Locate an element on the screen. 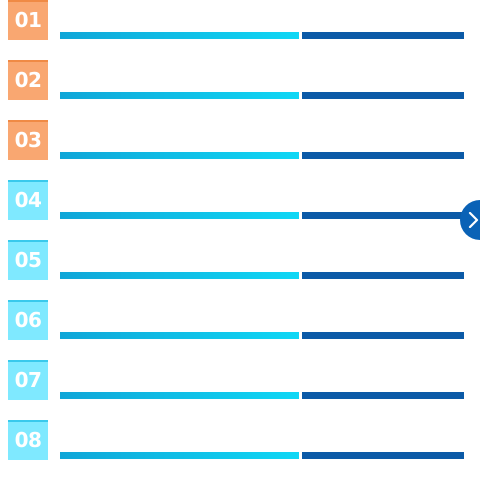 The image size is (480, 500). chevron-right-icon is located at coordinates (473, 220).